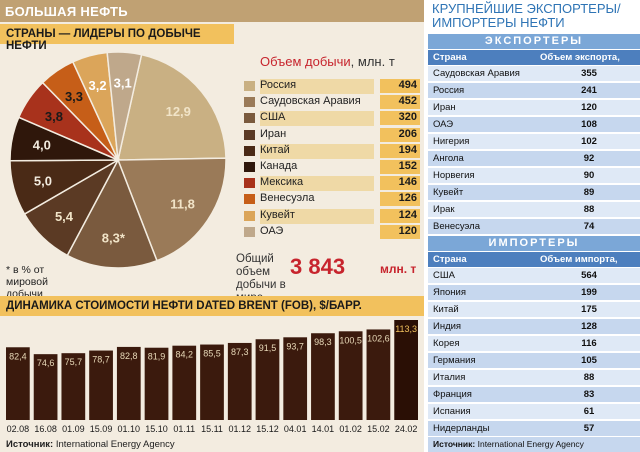 The image size is (640, 452). What do you see at coordinates (267, 429) in the screenshot?
I see `bar-tick-label: 15.12` at bounding box center [267, 429].